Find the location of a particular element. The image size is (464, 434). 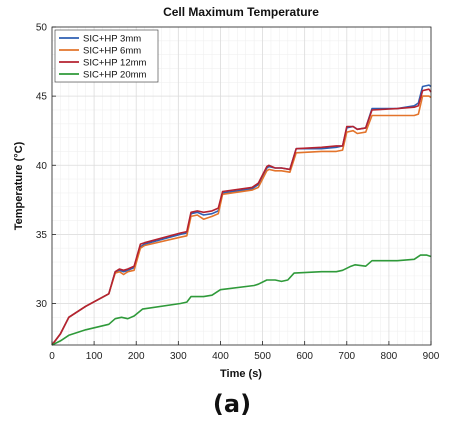

x-tick-label: 700 is located at coordinates (346, 356).